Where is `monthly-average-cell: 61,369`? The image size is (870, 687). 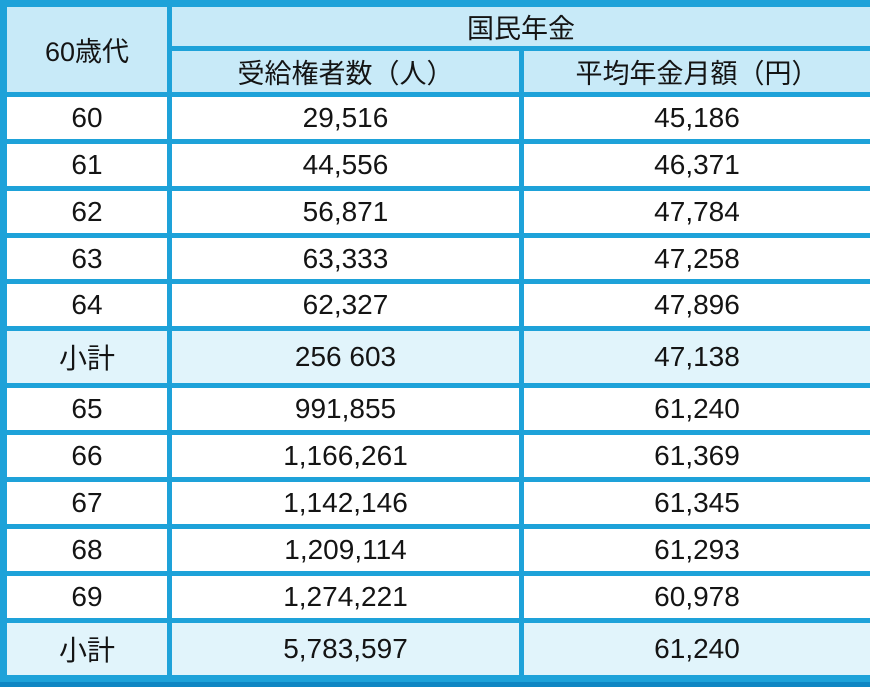
monthly-average-cell: 61,369 is located at coordinates (694, 456).